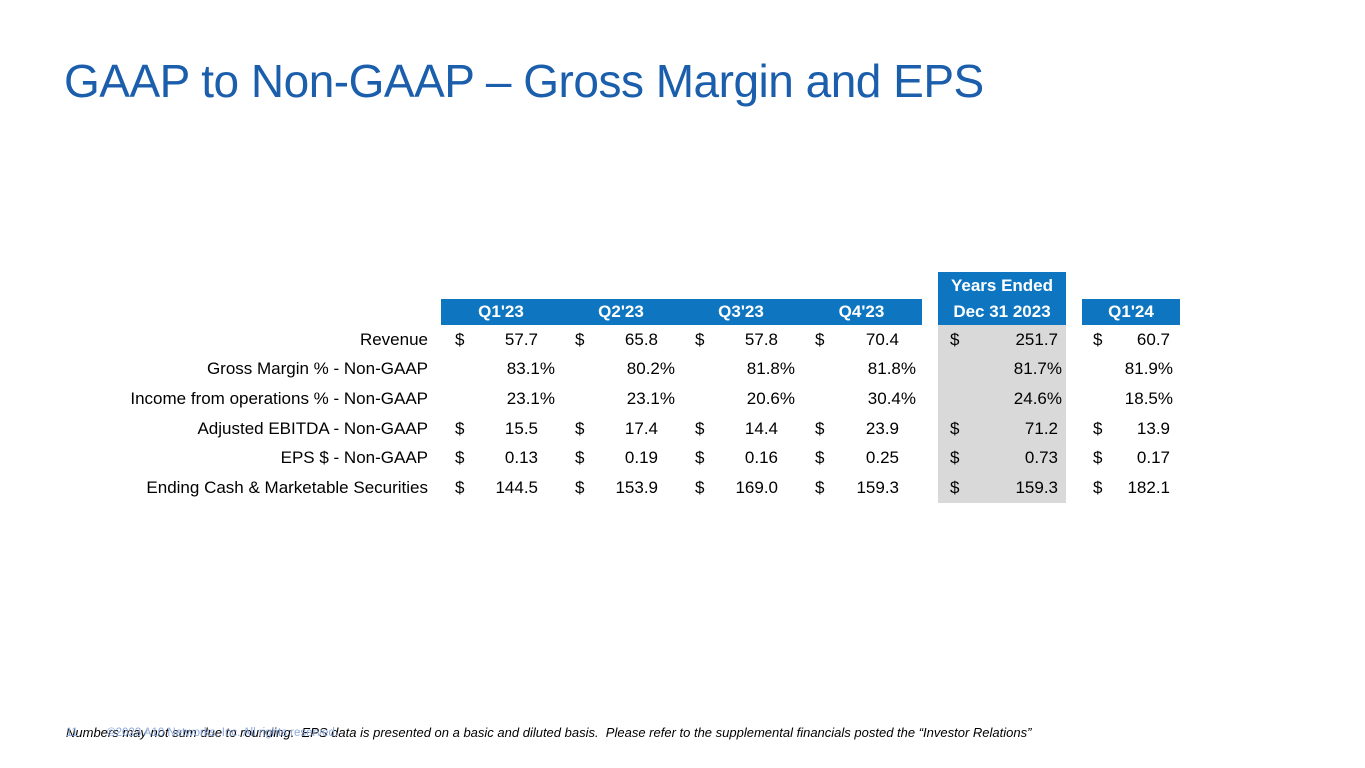 This screenshot has width=1365, height=768. Describe the element at coordinates (1004, 458) in the screenshot. I see `table-cell-annual: $0.73` at that location.